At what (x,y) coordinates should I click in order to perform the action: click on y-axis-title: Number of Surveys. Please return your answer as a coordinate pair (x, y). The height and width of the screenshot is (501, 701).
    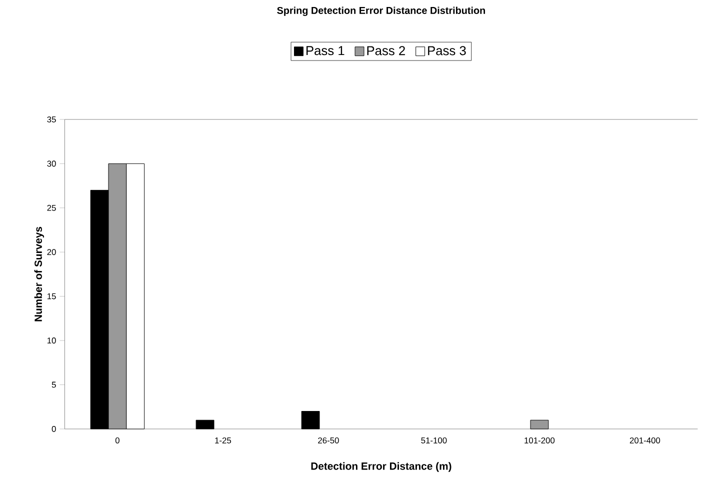
    Looking at the image, I should click on (39, 274).